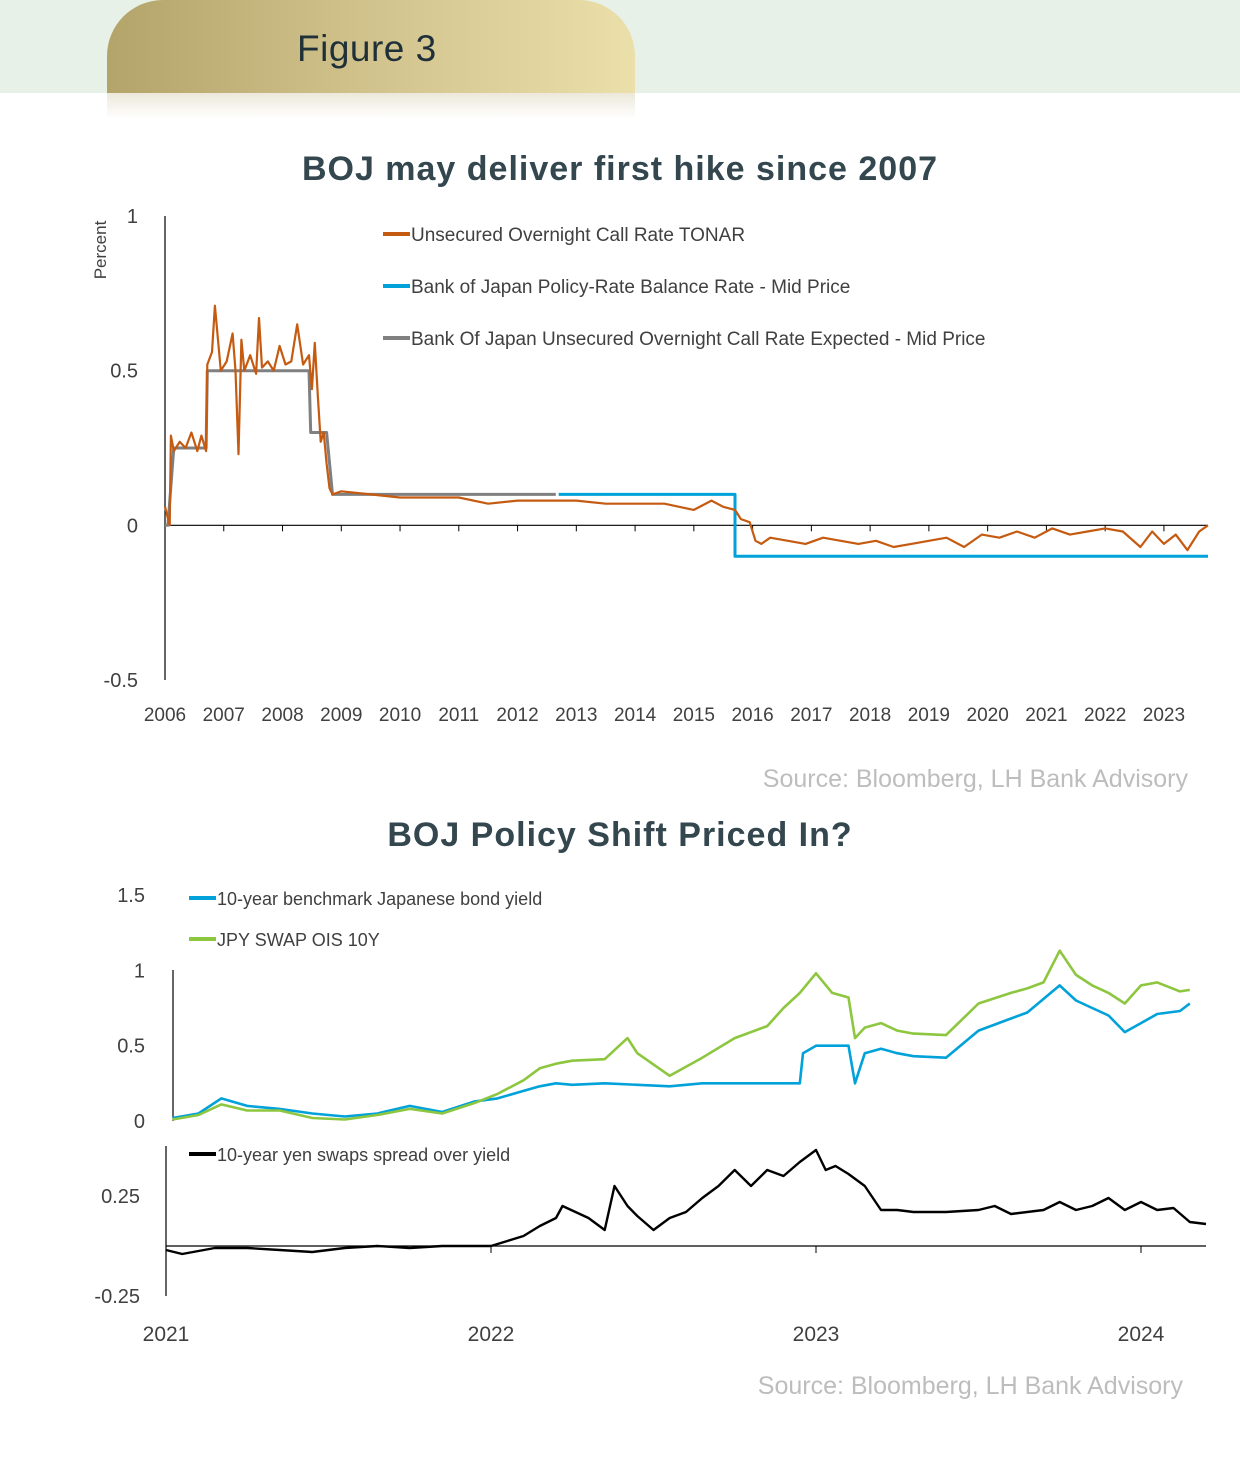  I want to click on chart1-x-tick-label: 2021, so click(1046, 715).